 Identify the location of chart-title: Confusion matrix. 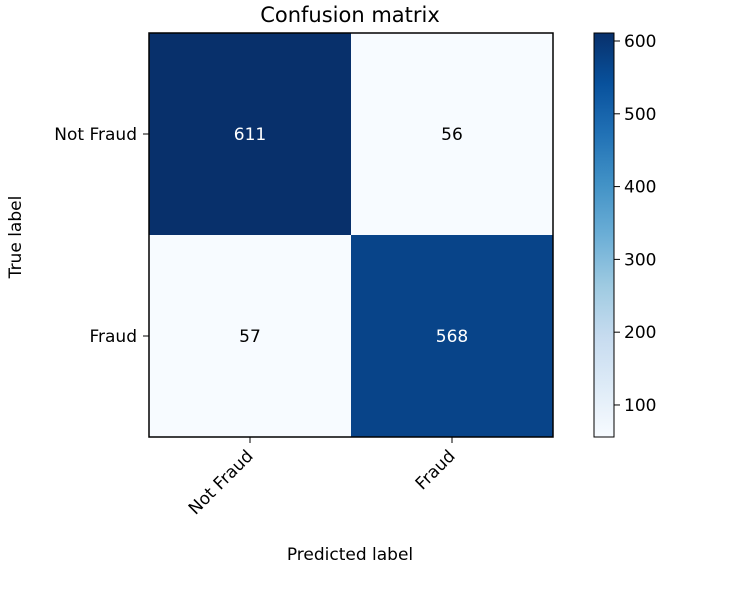
(350, 15).